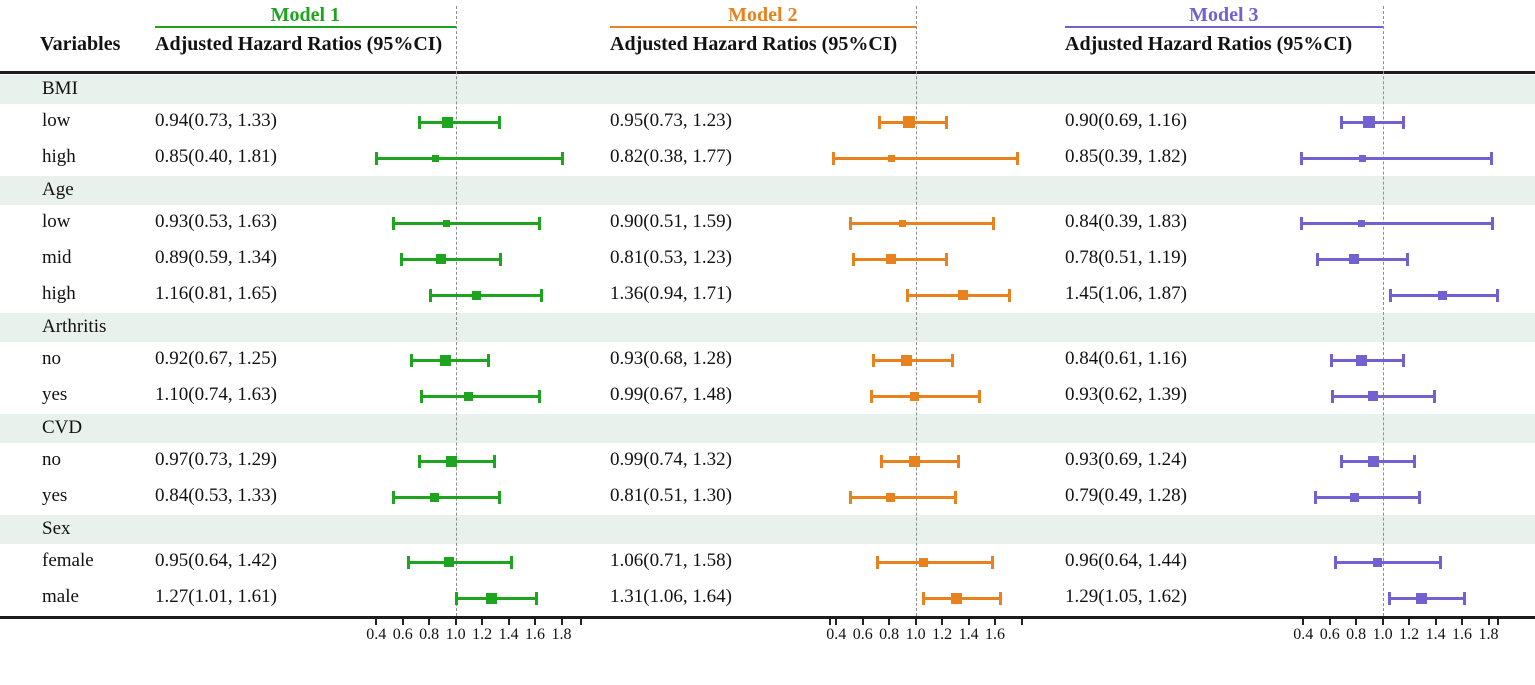 This screenshot has width=1535, height=685. What do you see at coordinates (216, 596) in the screenshot?
I see `hazard-ratio-text: 1.27(1.01, 1.61)` at bounding box center [216, 596].